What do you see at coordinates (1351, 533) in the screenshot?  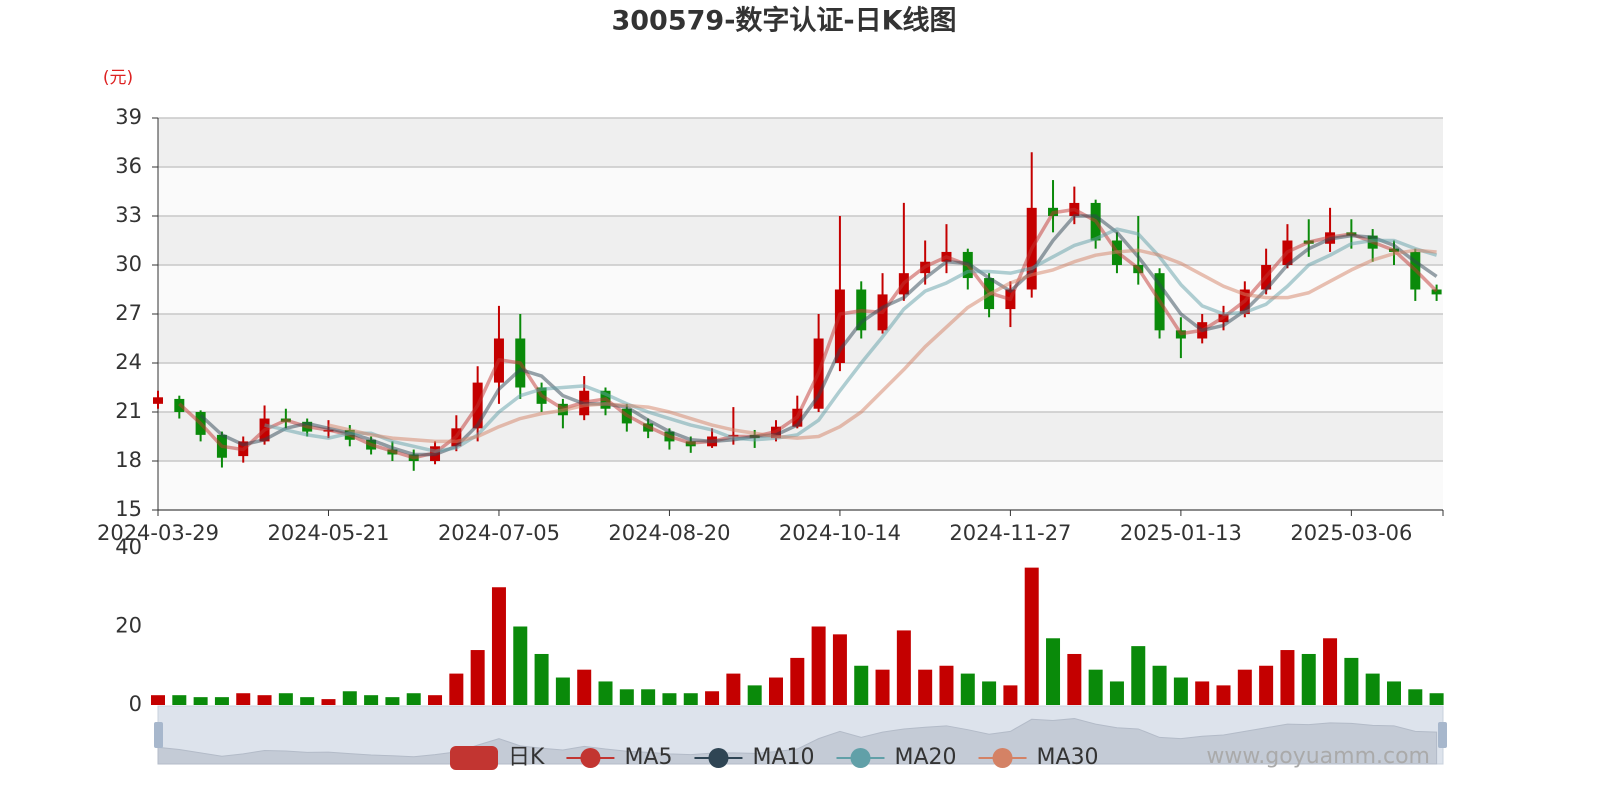 I see `x-tick-label: 2025-03-06` at bounding box center [1351, 533].